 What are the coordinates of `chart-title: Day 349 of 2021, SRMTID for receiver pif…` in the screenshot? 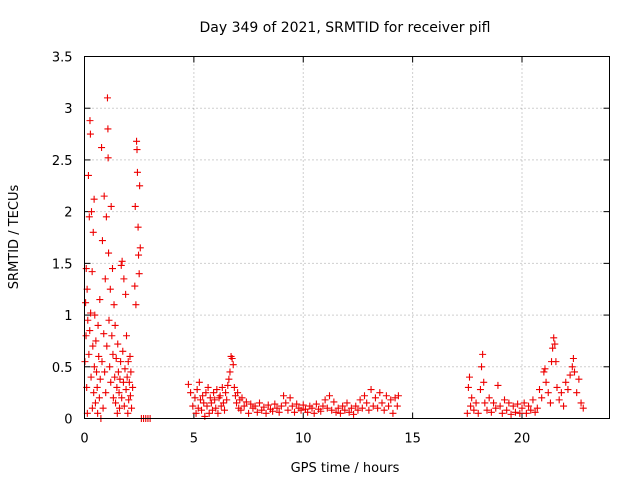 It's located at (344, 28).